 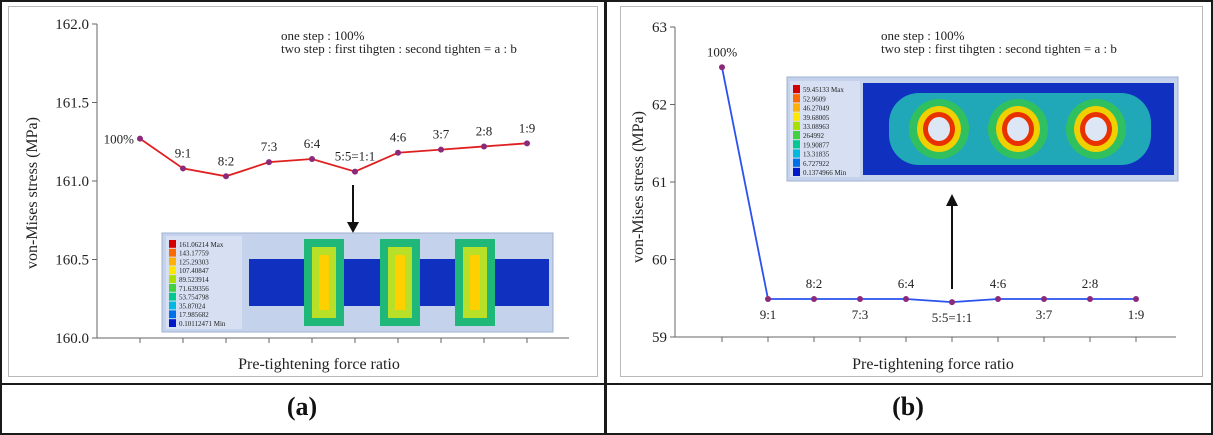 What do you see at coordinates (119, 139) in the screenshot?
I see `chart-a-category-label: 100%` at bounding box center [119, 139].